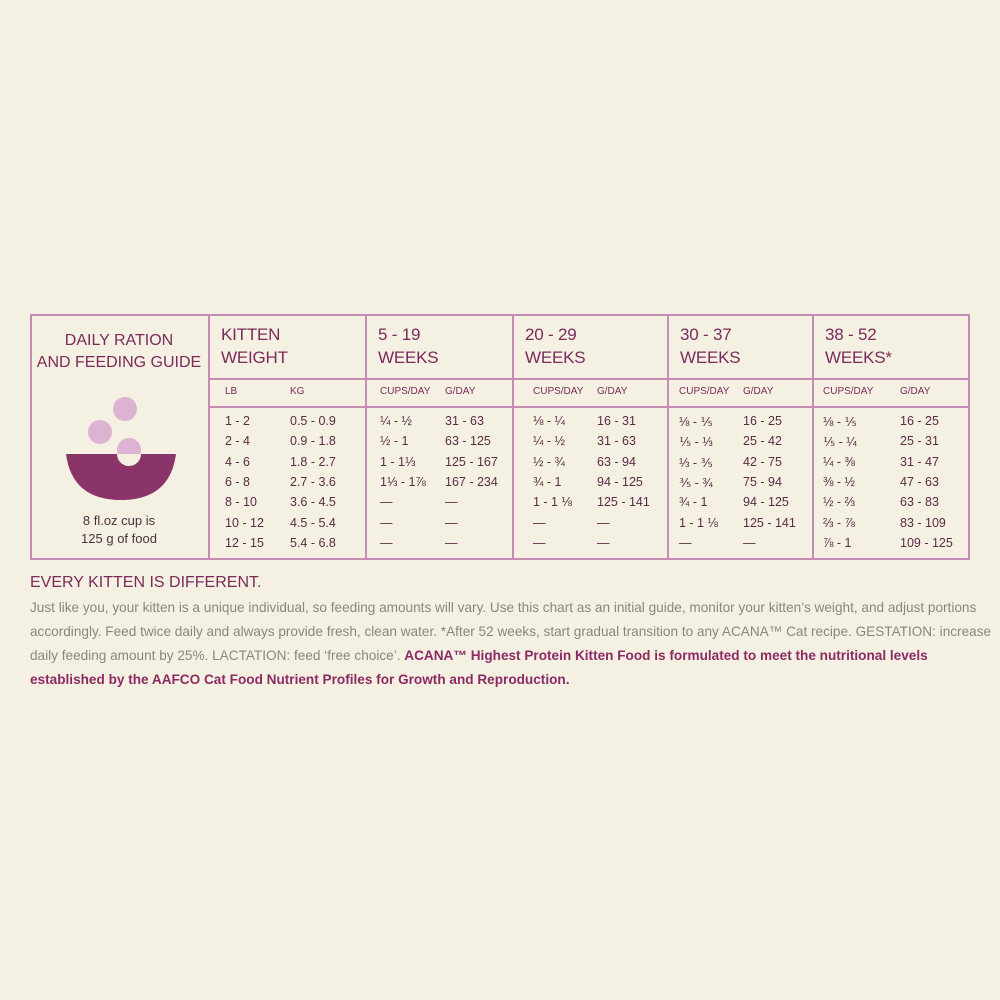  What do you see at coordinates (238, 461) in the screenshot?
I see `cell: 4 - 6` at bounding box center [238, 461].